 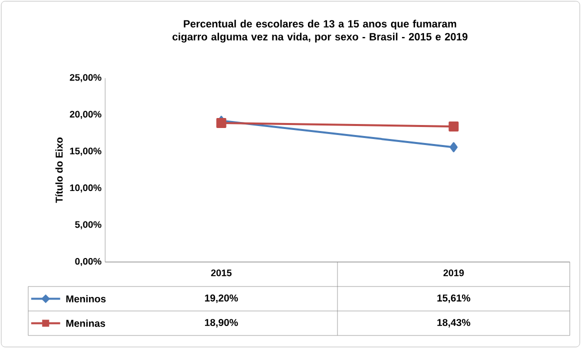 I want to click on chart-title: Percentual de escolares de 13 a 15 anos que fumaram cigarro alguma vez na vida, por sexo - Brasil - 2015 e 2019, so click(x=320, y=31).